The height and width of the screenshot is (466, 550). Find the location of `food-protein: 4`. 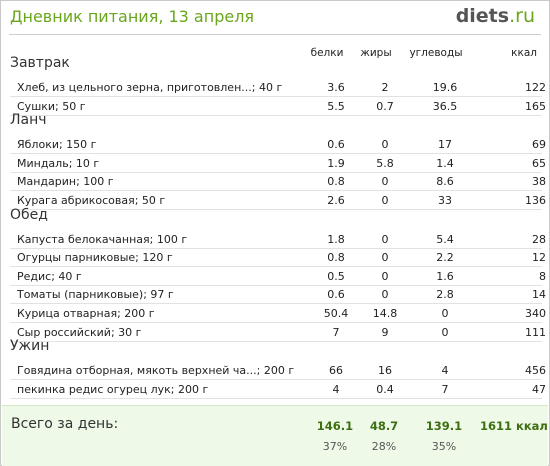

food-protein: 4 is located at coordinates (336, 389).